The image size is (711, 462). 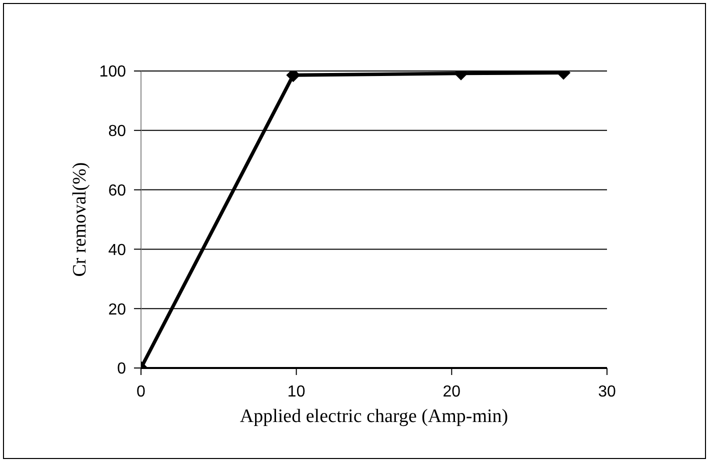 I want to click on y-tick-label: 80, so click(x=117, y=131).